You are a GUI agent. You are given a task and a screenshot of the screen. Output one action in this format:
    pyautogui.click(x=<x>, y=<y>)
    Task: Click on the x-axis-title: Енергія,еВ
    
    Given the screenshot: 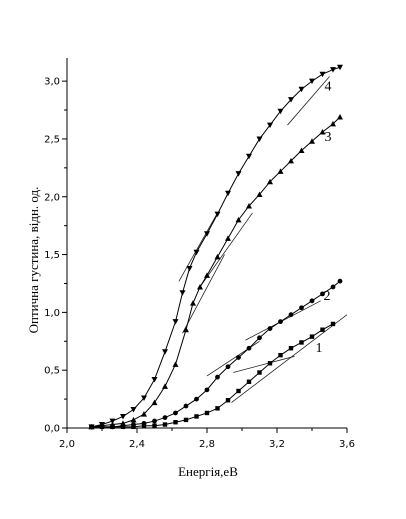 What is the action you would take?
    pyautogui.click(x=208, y=471)
    